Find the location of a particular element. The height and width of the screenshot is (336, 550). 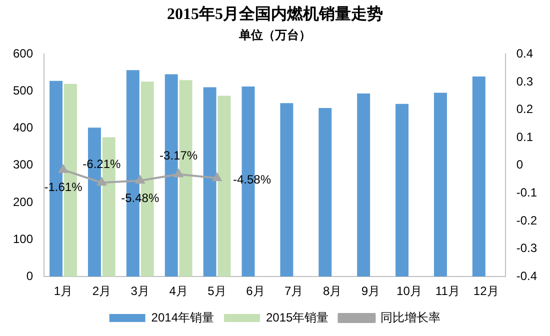

x-tick-label: 12月 is located at coordinates (486, 291).